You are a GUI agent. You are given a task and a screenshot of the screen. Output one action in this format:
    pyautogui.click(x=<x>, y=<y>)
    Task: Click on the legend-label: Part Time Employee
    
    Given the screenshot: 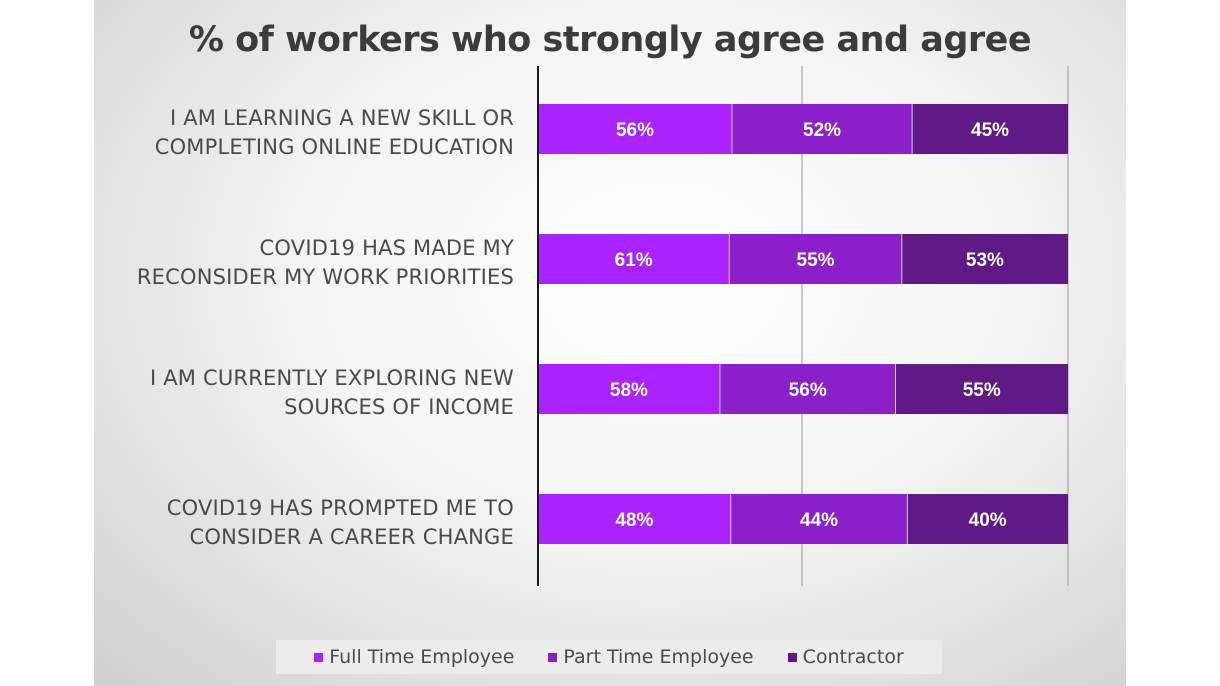 What is the action you would take?
    pyautogui.click(x=658, y=657)
    